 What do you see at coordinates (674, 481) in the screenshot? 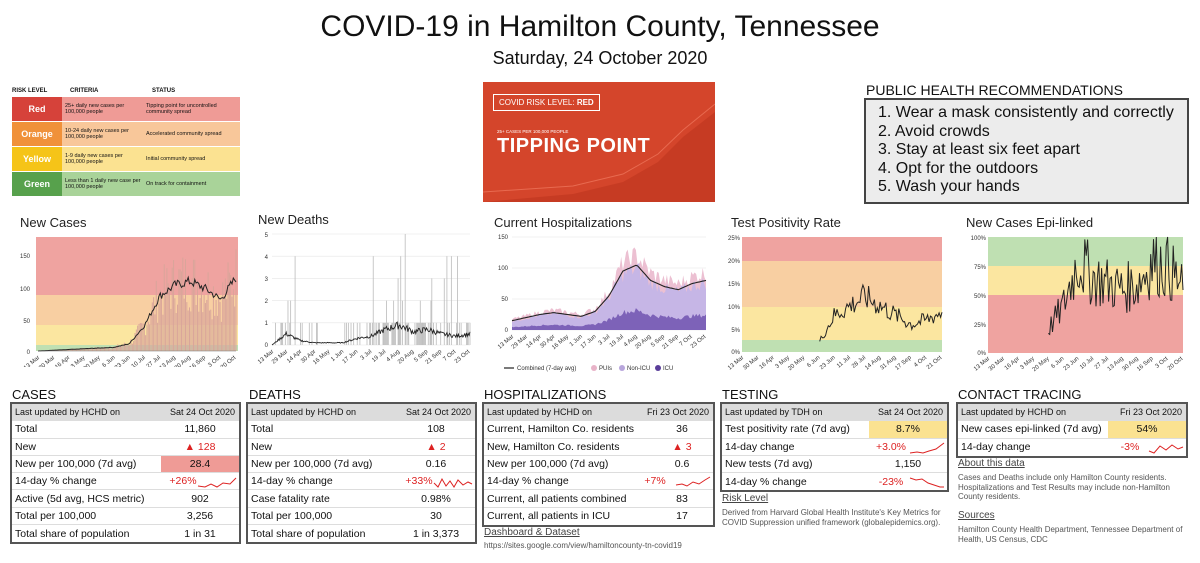
I see `row-value-cell: +7%` at bounding box center [674, 481].